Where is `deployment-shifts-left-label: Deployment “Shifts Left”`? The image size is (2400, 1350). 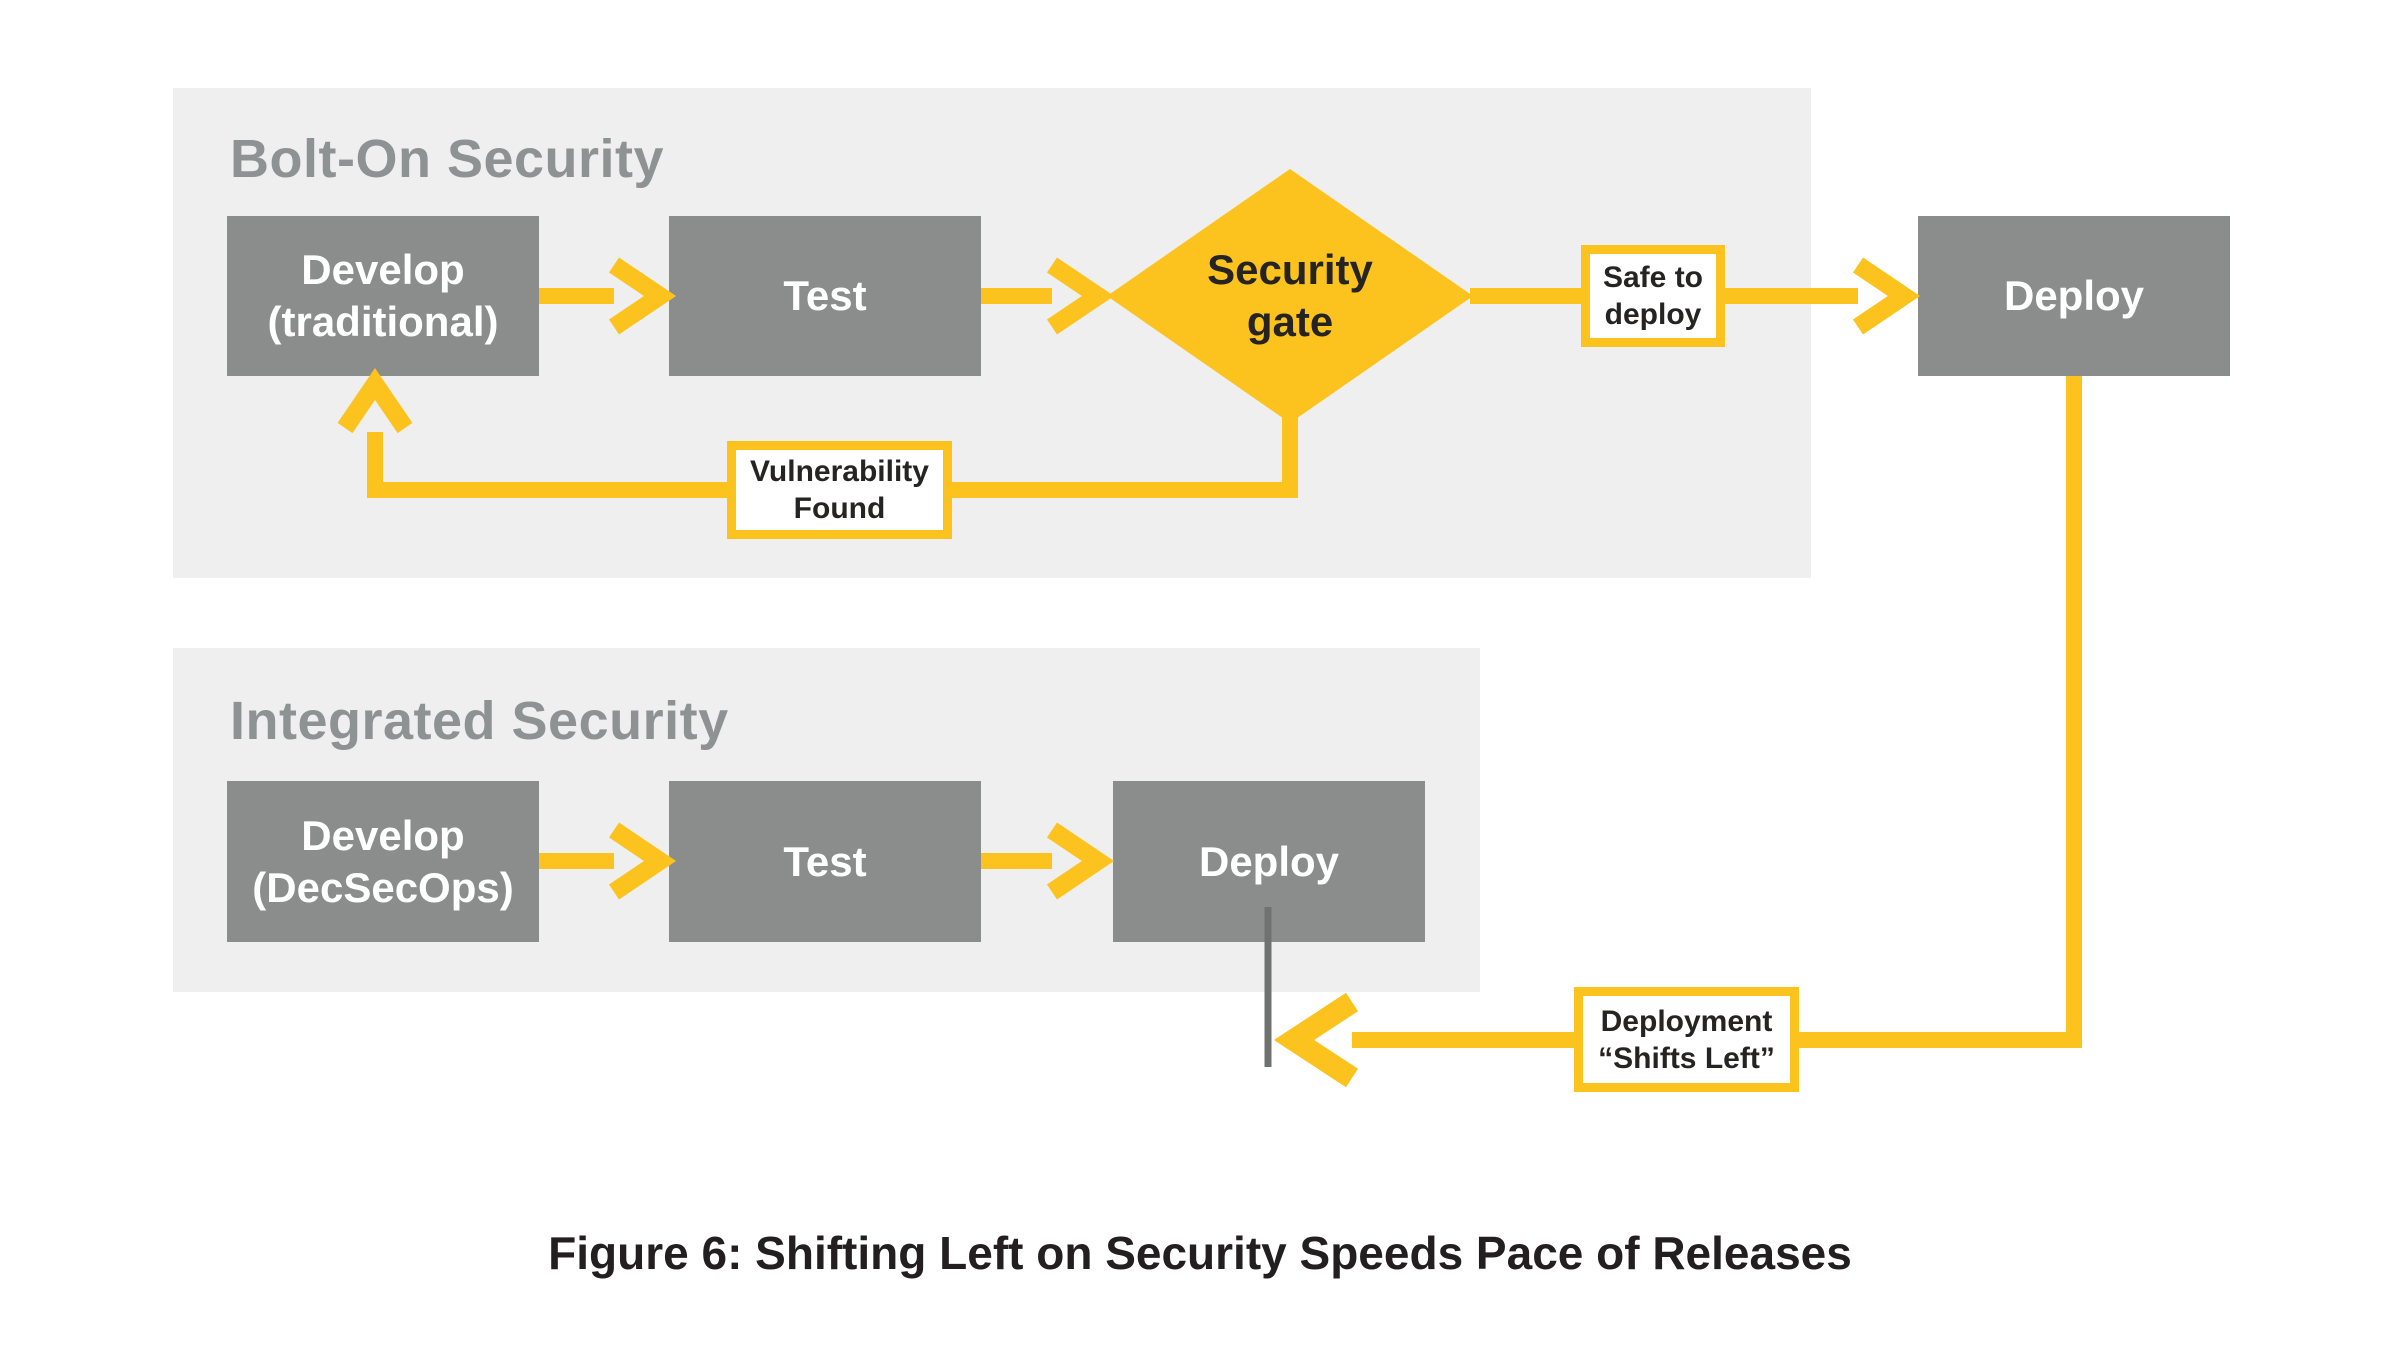
deployment-shifts-left-label: Deployment “Shifts Left” is located at coordinates (1686, 1039).